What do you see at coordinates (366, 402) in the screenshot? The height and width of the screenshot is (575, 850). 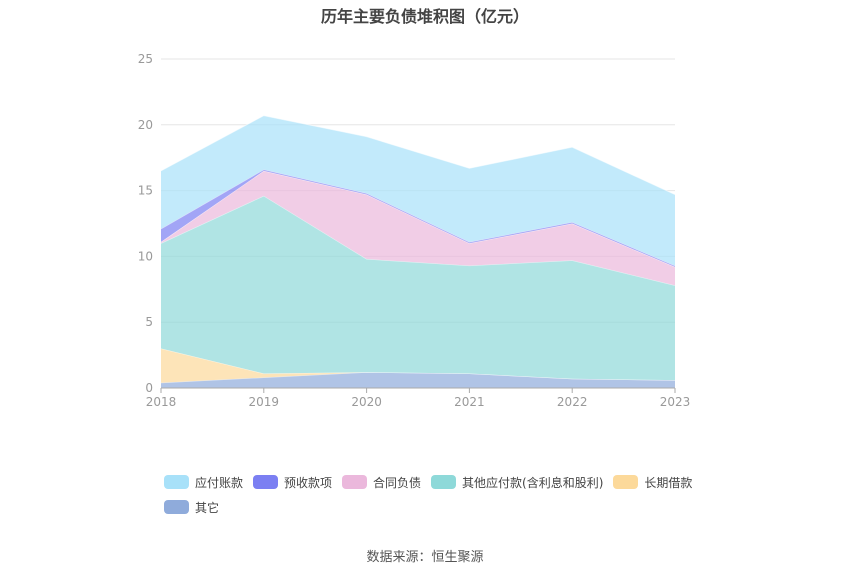 I see `x-tick-label: 2020` at bounding box center [366, 402].